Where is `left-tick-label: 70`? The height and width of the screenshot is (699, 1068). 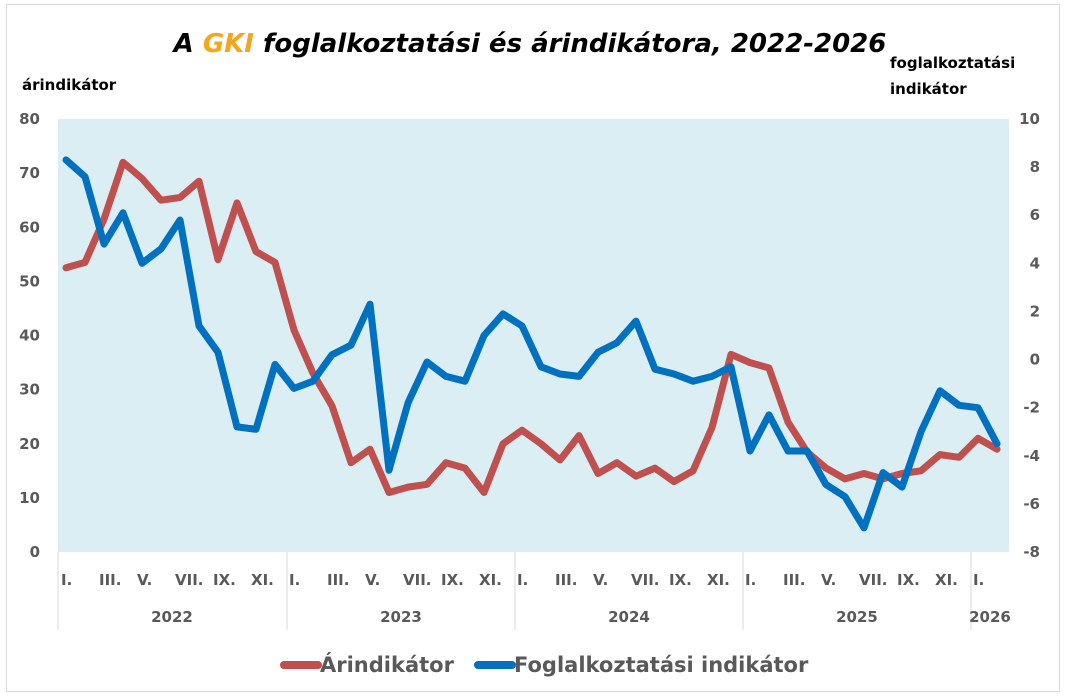 left-tick-label: 70 is located at coordinates (29, 173).